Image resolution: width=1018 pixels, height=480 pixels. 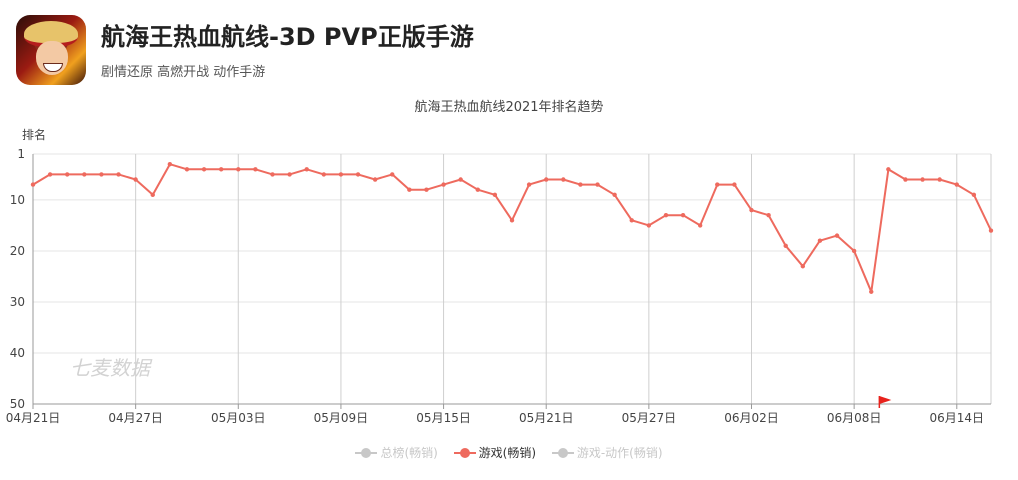 I want to click on legend-item-games: 游戏(畅销), so click(x=494, y=452).